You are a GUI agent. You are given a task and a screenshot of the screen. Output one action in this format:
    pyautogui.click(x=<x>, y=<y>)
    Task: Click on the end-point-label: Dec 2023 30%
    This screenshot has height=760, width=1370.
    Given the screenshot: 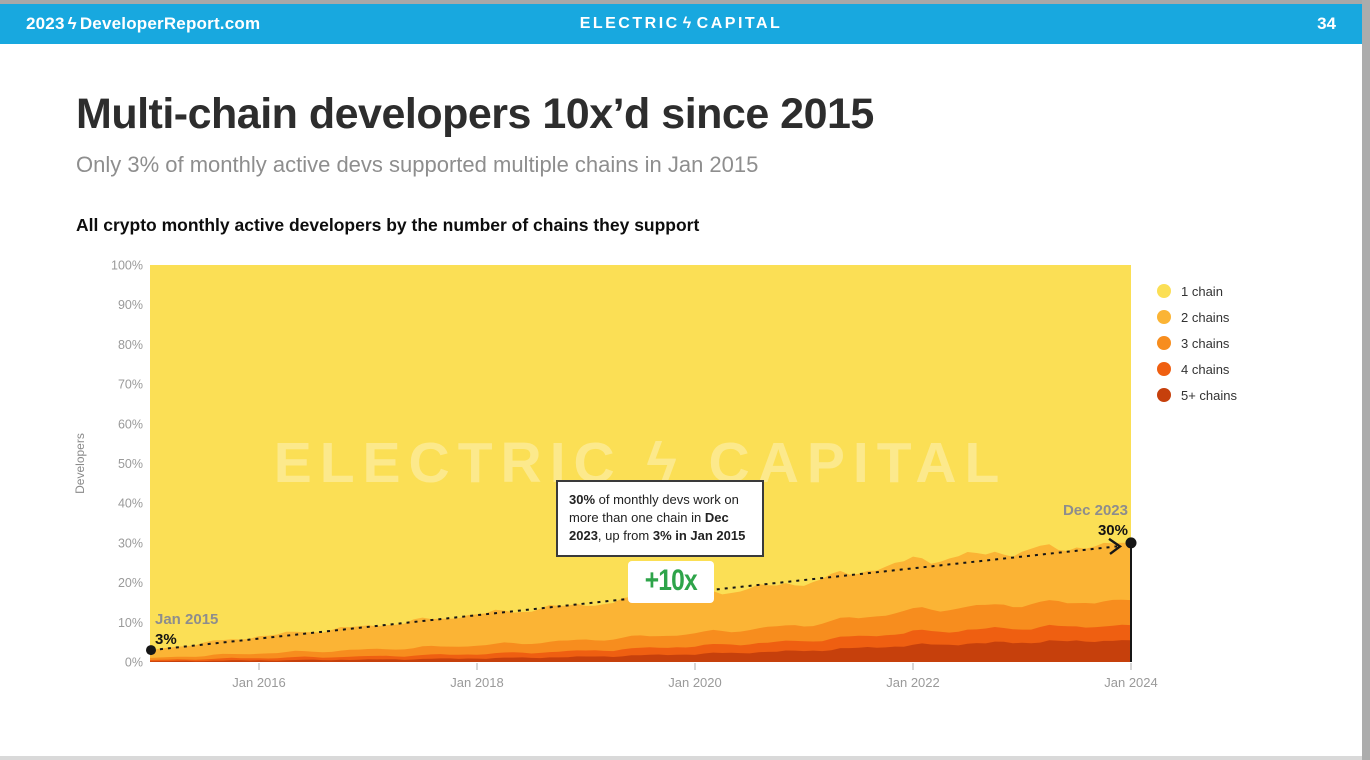 What is the action you would take?
    pyautogui.click(x=1073, y=521)
    